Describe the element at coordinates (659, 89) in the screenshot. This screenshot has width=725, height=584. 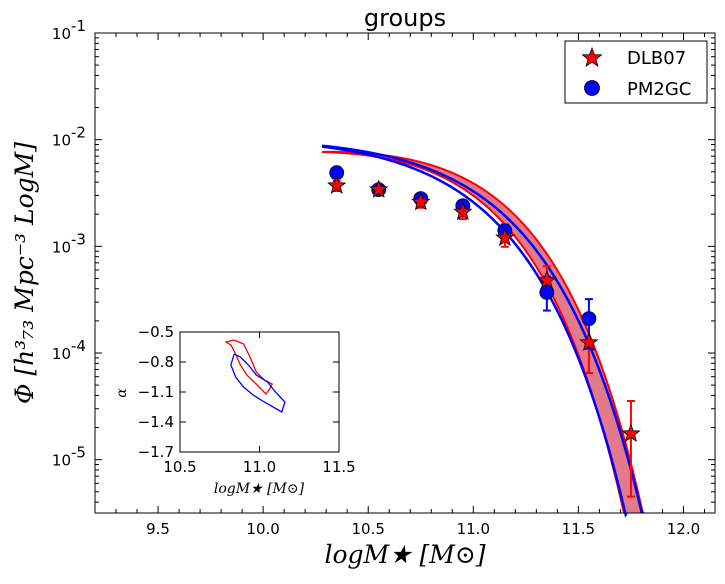
I see `legend-label-pm2gc: PM2GC` at that location.